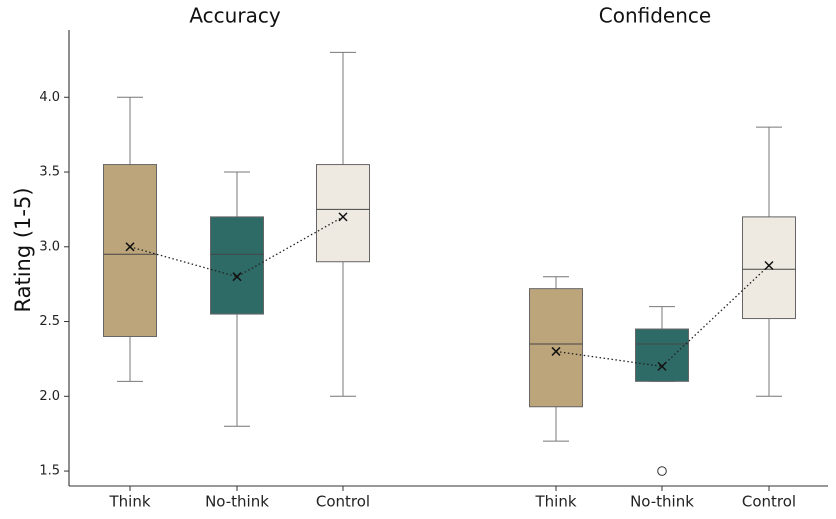 The image size is (836, 519). Describe the element at coordinates (49, 396) in the screenshot. I see `y-tick-label: 2.0` at that location.